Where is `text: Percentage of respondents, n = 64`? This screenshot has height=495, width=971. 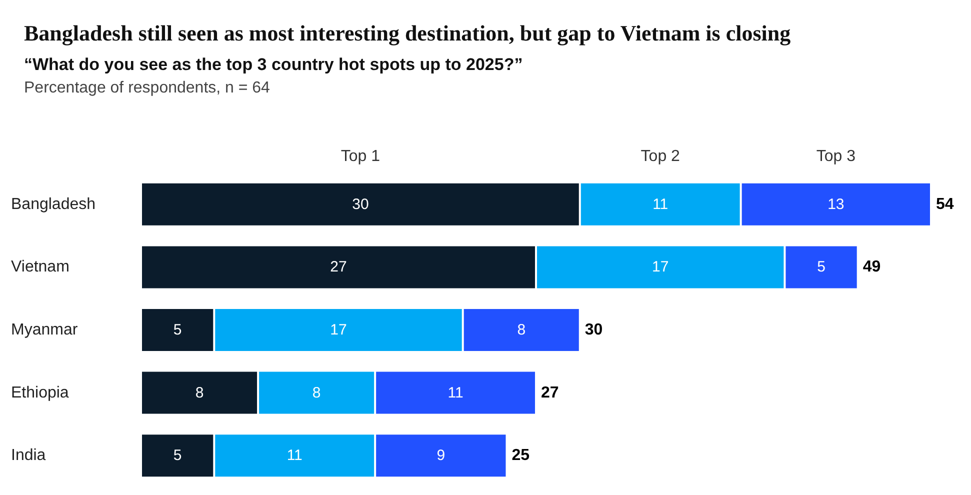
text: Percentage of respondents, n = 64 is located at coordinates (147, 88).